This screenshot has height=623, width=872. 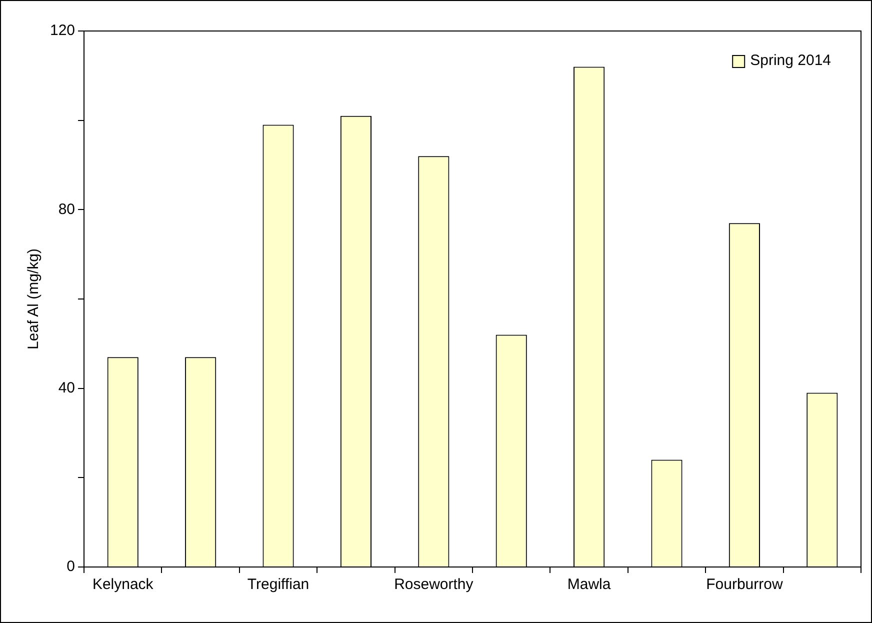 I want to click on legend-label: Spring 2014, so click(x=791, y=61).